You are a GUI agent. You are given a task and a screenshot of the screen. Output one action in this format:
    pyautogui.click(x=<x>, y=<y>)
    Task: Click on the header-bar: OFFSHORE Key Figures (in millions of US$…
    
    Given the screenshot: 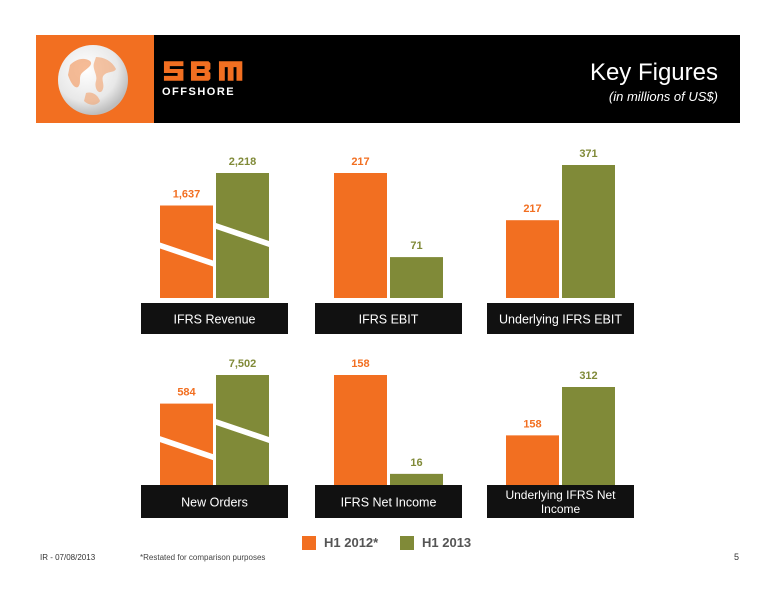 What is the action you would take?
    pyautogui.click(x=388, y=79)
    